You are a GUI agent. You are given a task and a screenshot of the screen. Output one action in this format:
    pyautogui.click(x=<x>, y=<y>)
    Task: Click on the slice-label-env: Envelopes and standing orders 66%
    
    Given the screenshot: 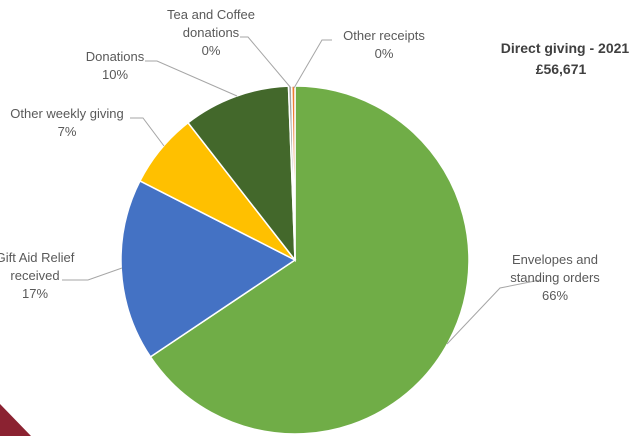 What is the action you would take?
    pyautogui.click(x=555, y=277)
    